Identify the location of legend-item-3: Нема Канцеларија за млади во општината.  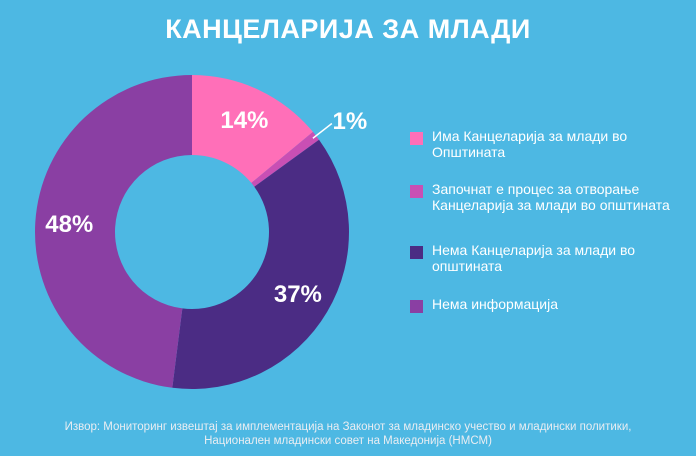
(540, 258).